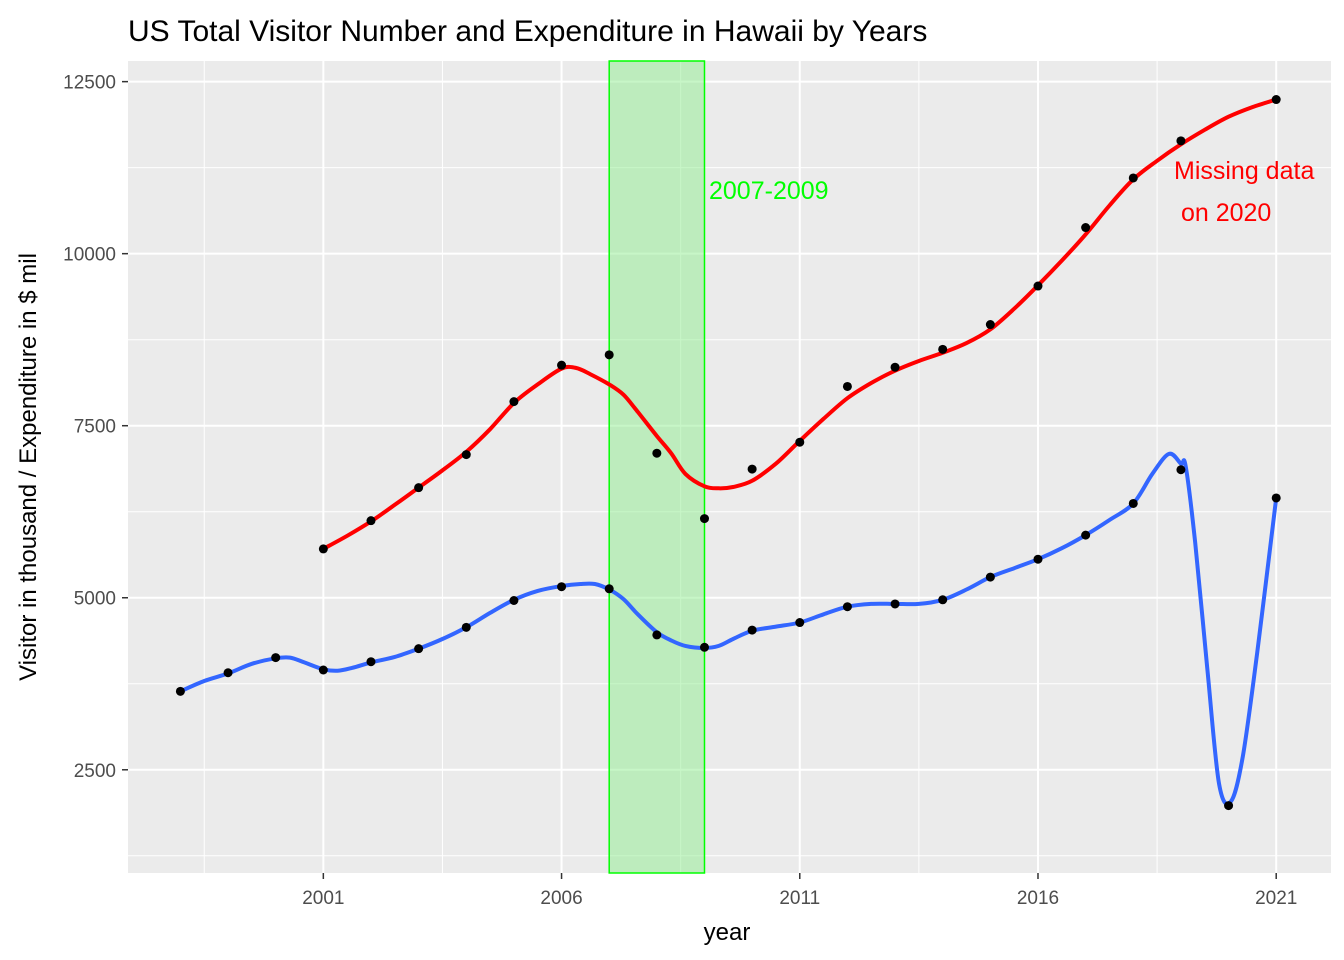 The width and height of the screenshot is (1344, 960). I want to click on y-tick-label: 5000, so click(95, 599).